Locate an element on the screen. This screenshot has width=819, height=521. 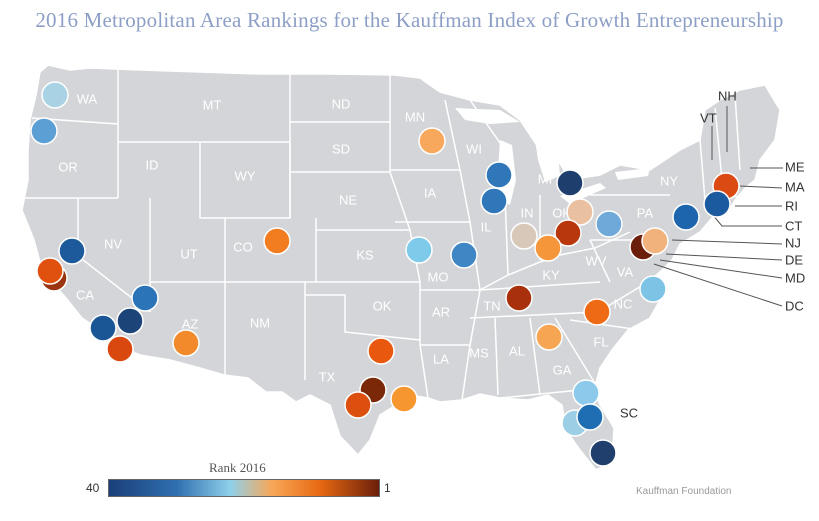
state-label-wa: WA is located at coordinates (87, 98).